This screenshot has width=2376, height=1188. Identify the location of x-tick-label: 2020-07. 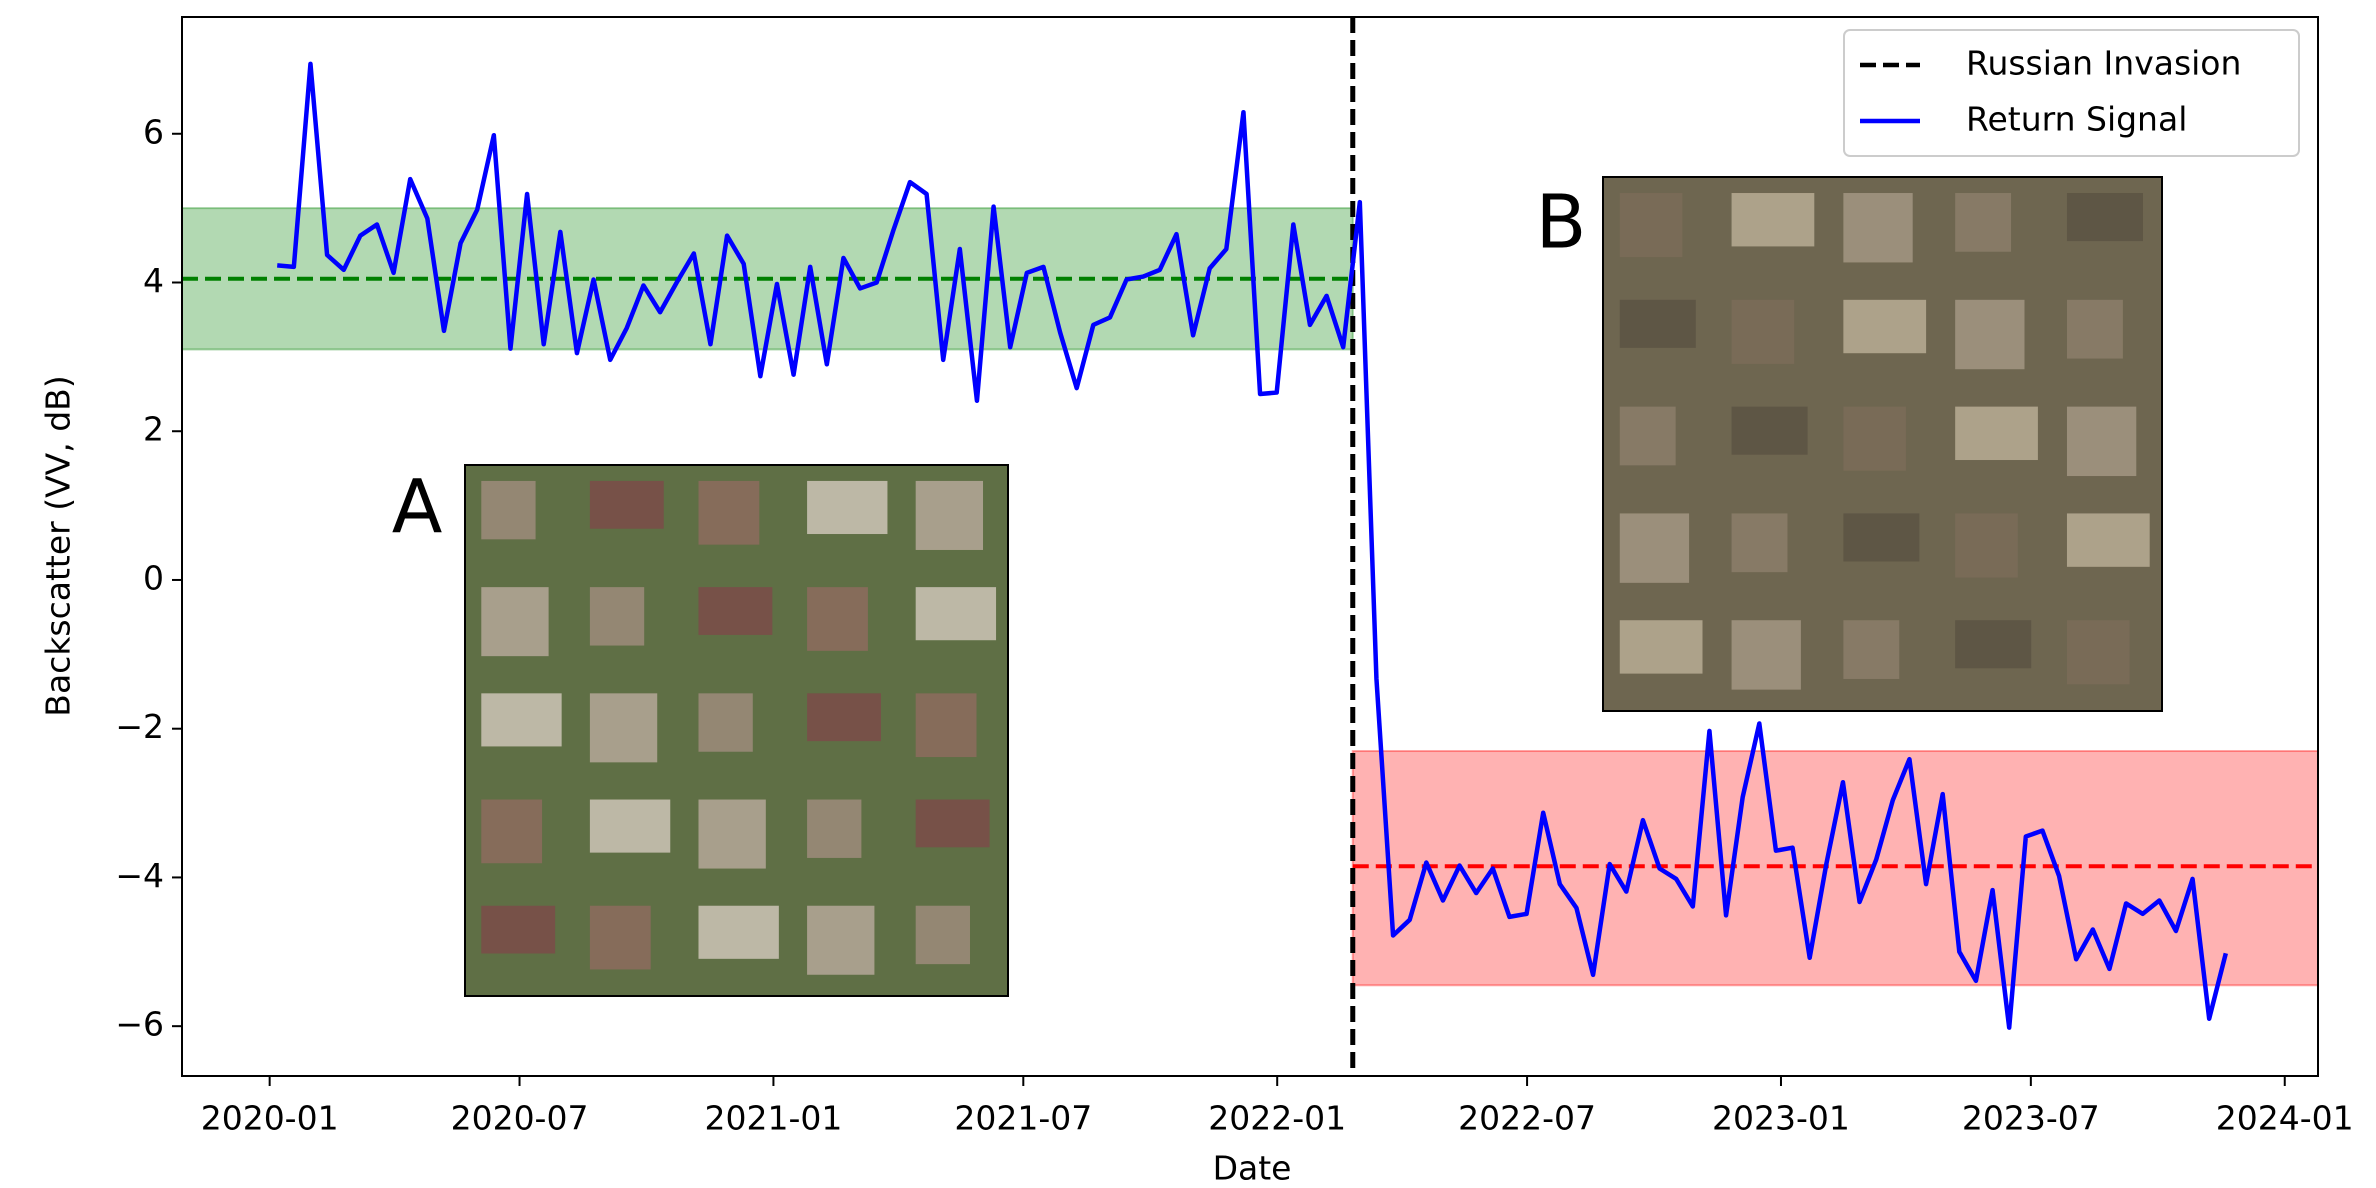
(520, 1118).